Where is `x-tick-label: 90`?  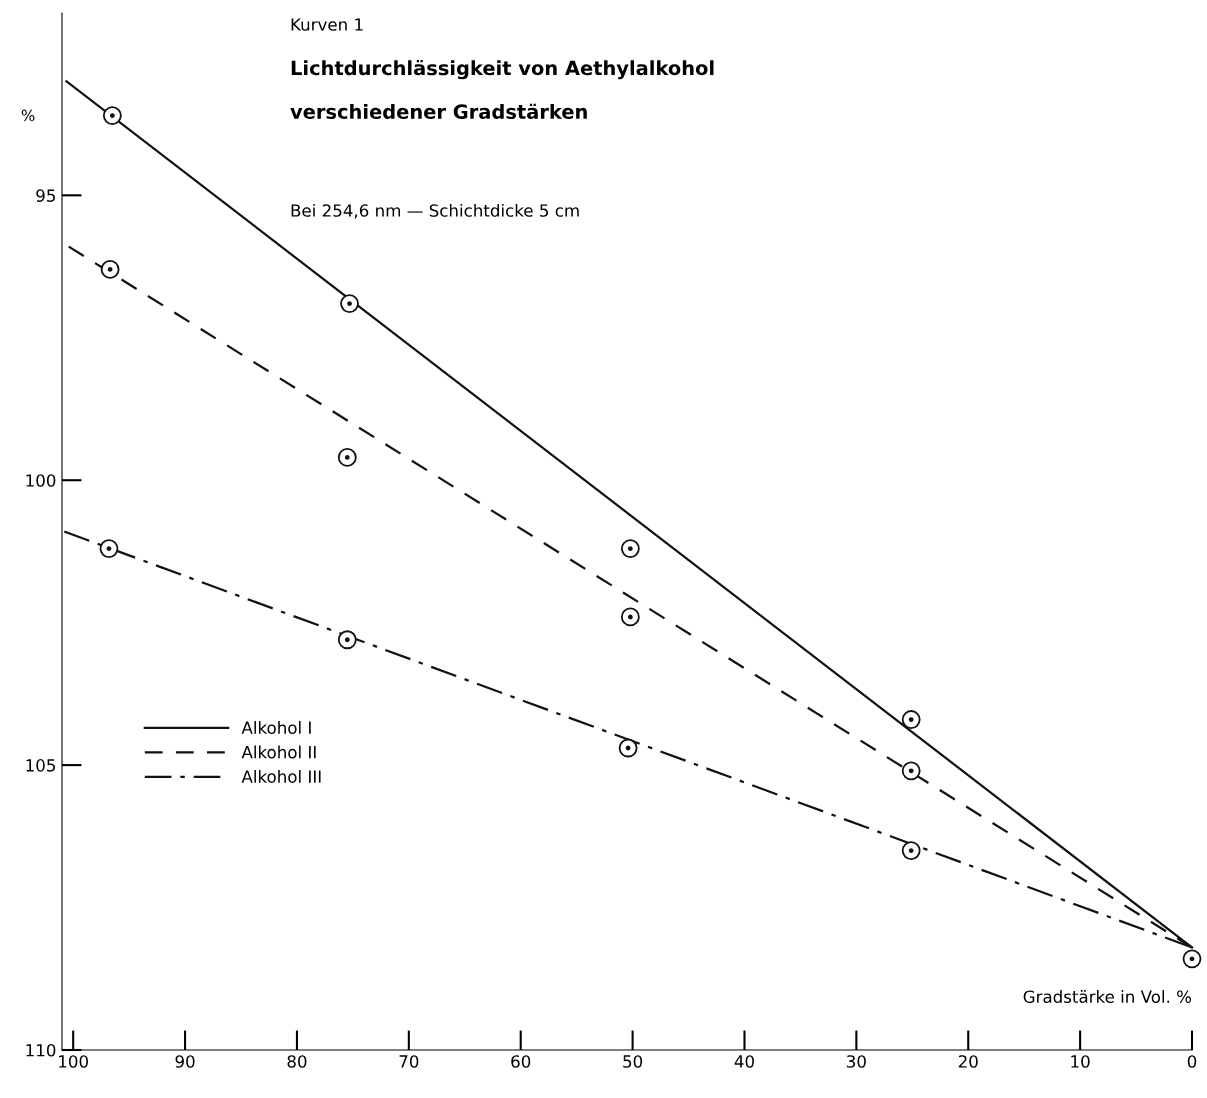 x-tick-label: 90 is located at coordinates (185, 1061).